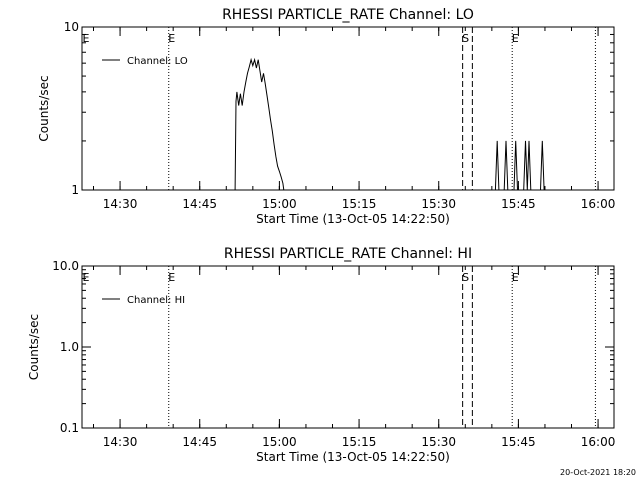  Describe the element at coordinates (389, 124) in the screenshot. I see `series-line` at that location.